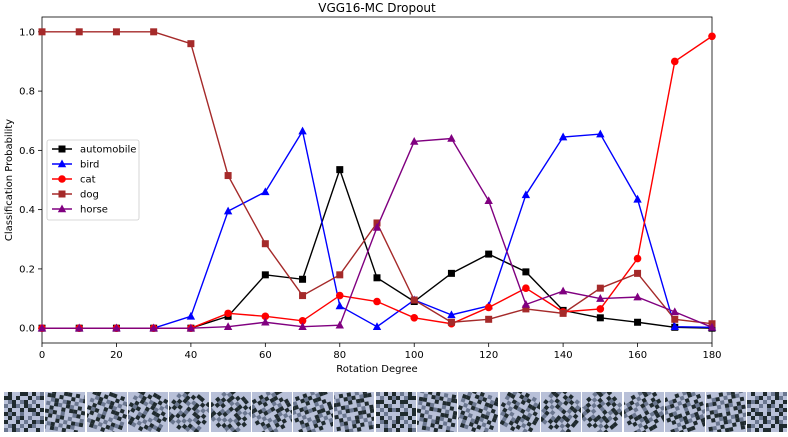  I want to click on legend-entry-automobile: automobile, so click(94, 150).